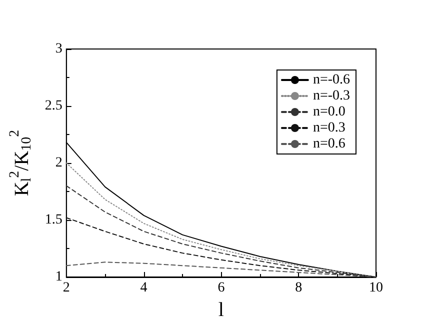 The width and height of the screenshot is (423, 327). I want to click on legend-label: n=-0.6, so click(331, 80).